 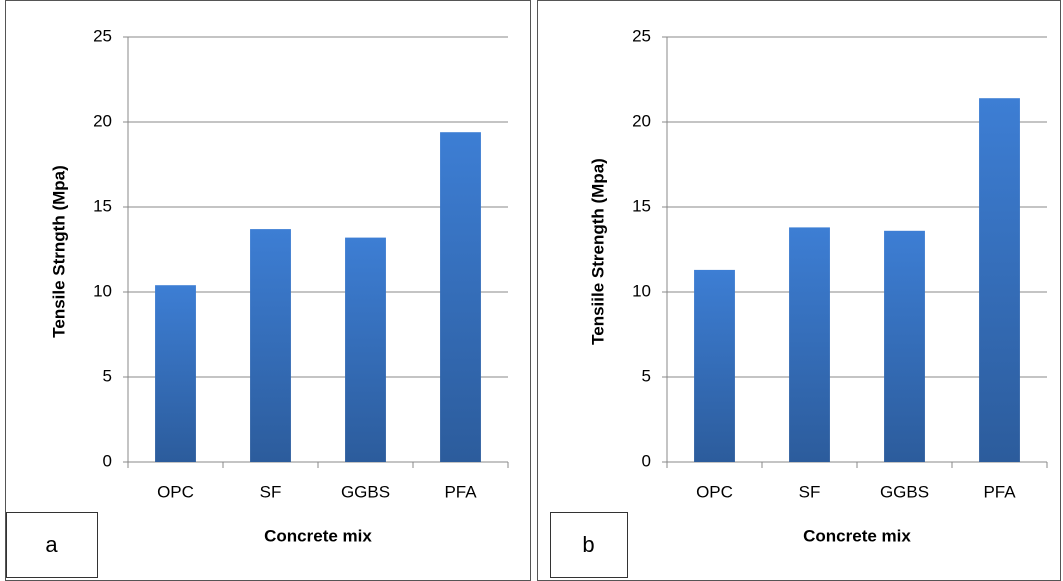 I want to click on y-axis-title: Tensile Strngth (Mpa), so click(x=58, y=251).